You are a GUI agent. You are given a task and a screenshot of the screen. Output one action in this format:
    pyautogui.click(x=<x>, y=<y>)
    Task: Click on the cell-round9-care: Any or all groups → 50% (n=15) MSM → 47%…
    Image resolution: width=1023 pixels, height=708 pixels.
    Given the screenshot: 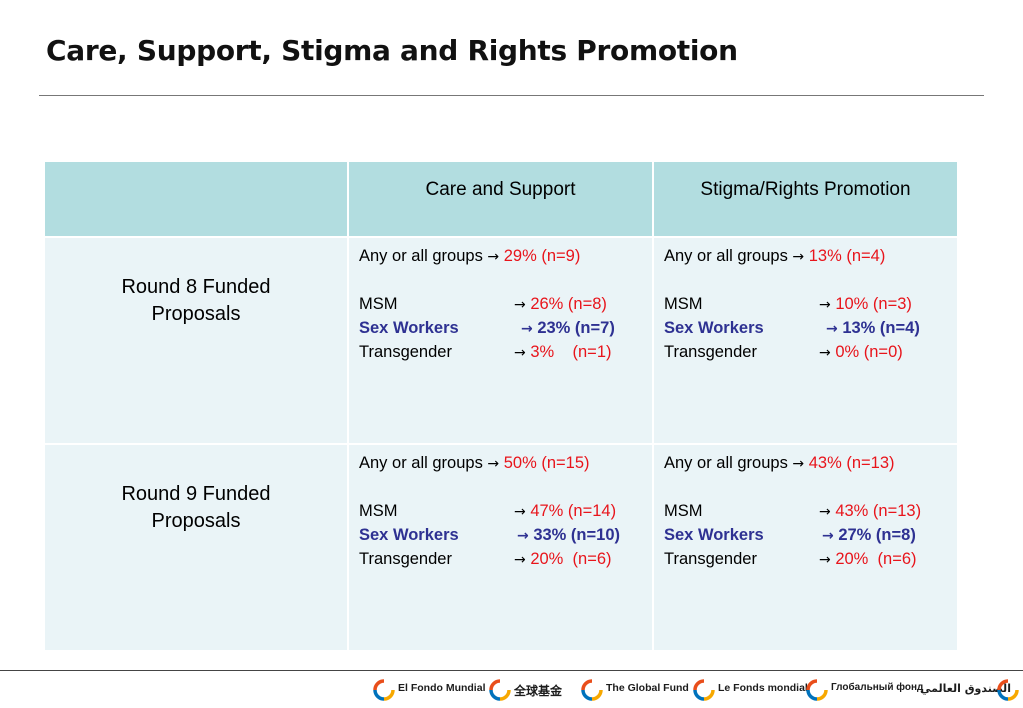 What is the action you would take?
    pyautogui.click(x=500, y=547)
    